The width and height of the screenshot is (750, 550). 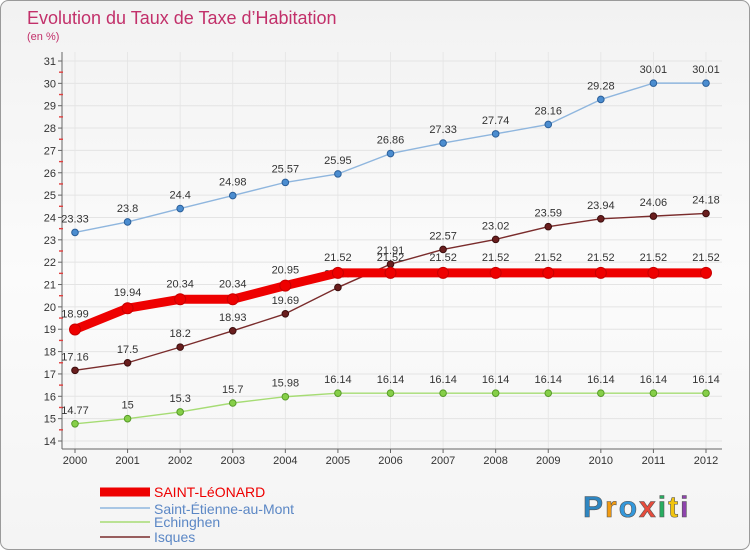 I want to click on y-tick-label: 27, so click(x=50, y=151).